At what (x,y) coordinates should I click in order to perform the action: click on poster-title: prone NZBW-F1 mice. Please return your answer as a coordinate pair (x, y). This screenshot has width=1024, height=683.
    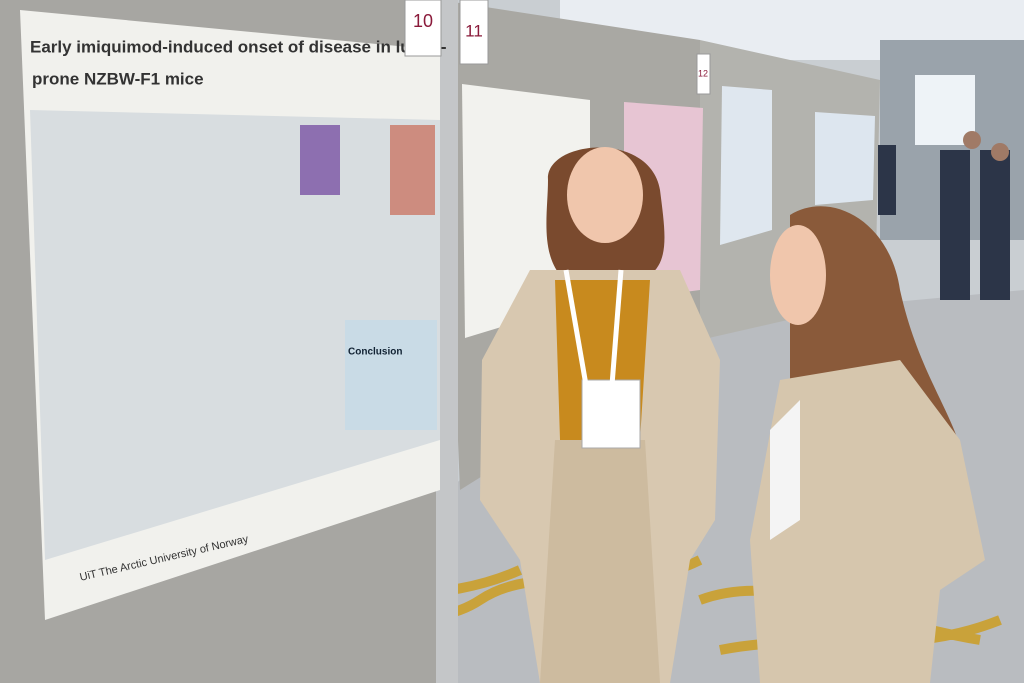
    Looking at the image, I should click on (118, 78).